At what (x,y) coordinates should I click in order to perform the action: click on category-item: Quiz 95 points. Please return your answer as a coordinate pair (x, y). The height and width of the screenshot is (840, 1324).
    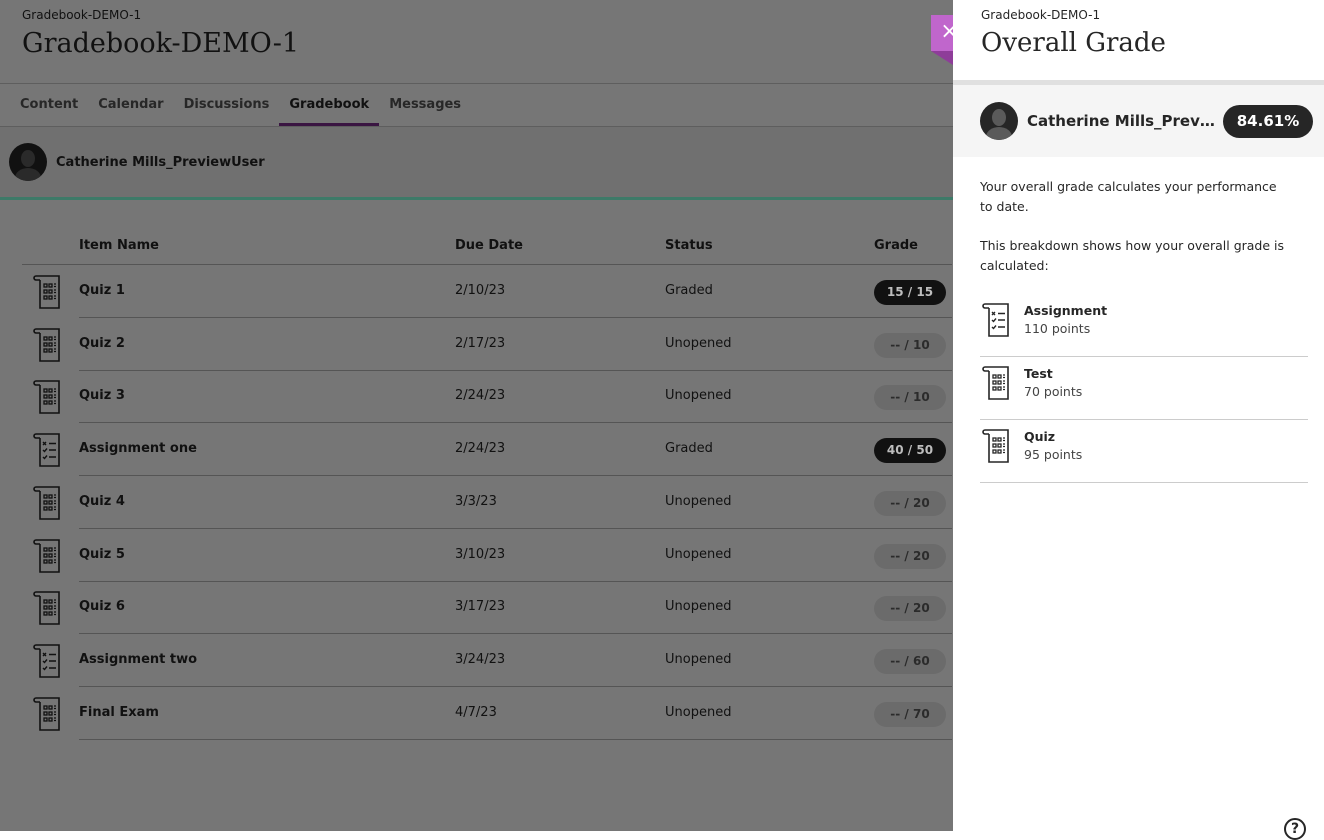
    Looking at the image, I should click on (1144, 451).